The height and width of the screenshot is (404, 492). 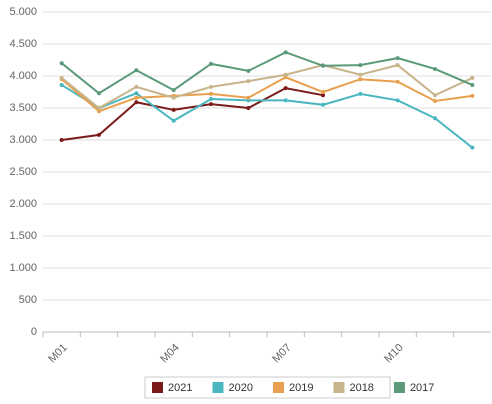 I want to click on y-tick-label: 1.500, so click(x=23, y=236).